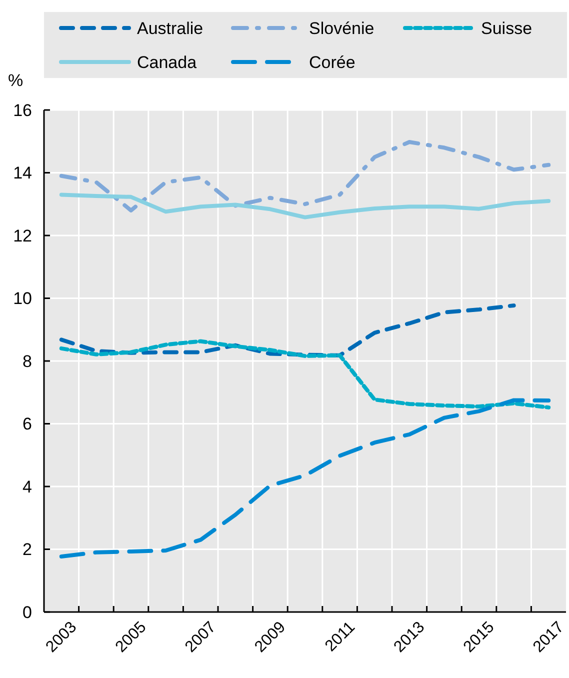 The image size is (569, 678). I want to click on legend-label: Australie, so click(170, 28).